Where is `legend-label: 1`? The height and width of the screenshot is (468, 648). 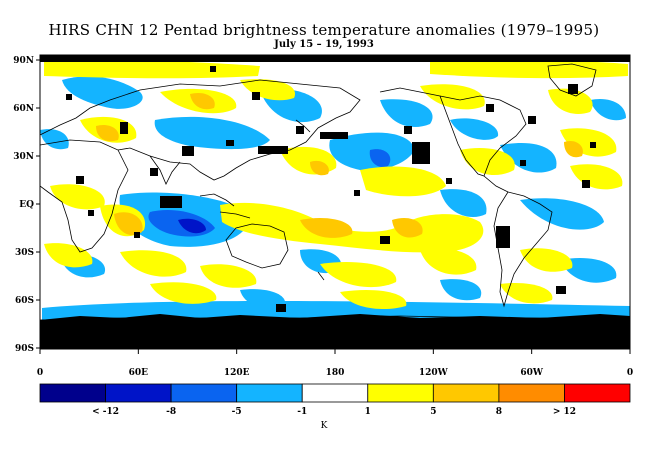
legend-label: 1 is located at coordinates (368, 412).